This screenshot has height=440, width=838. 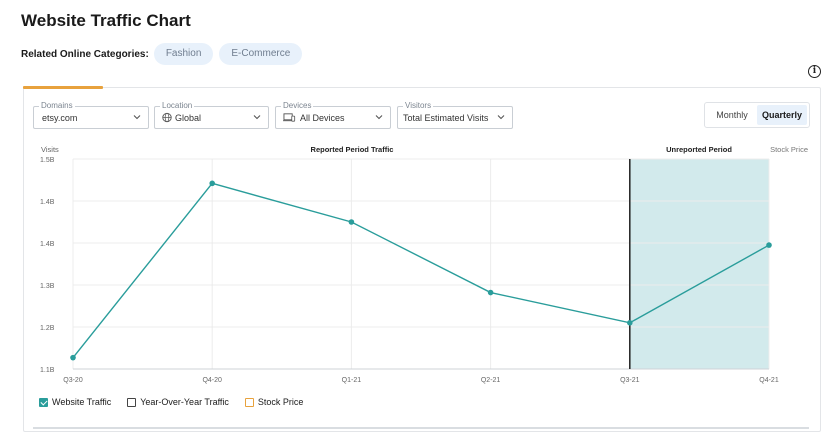 I want to click on x-tick-label: Q3-21, so click(x=630, y=380).